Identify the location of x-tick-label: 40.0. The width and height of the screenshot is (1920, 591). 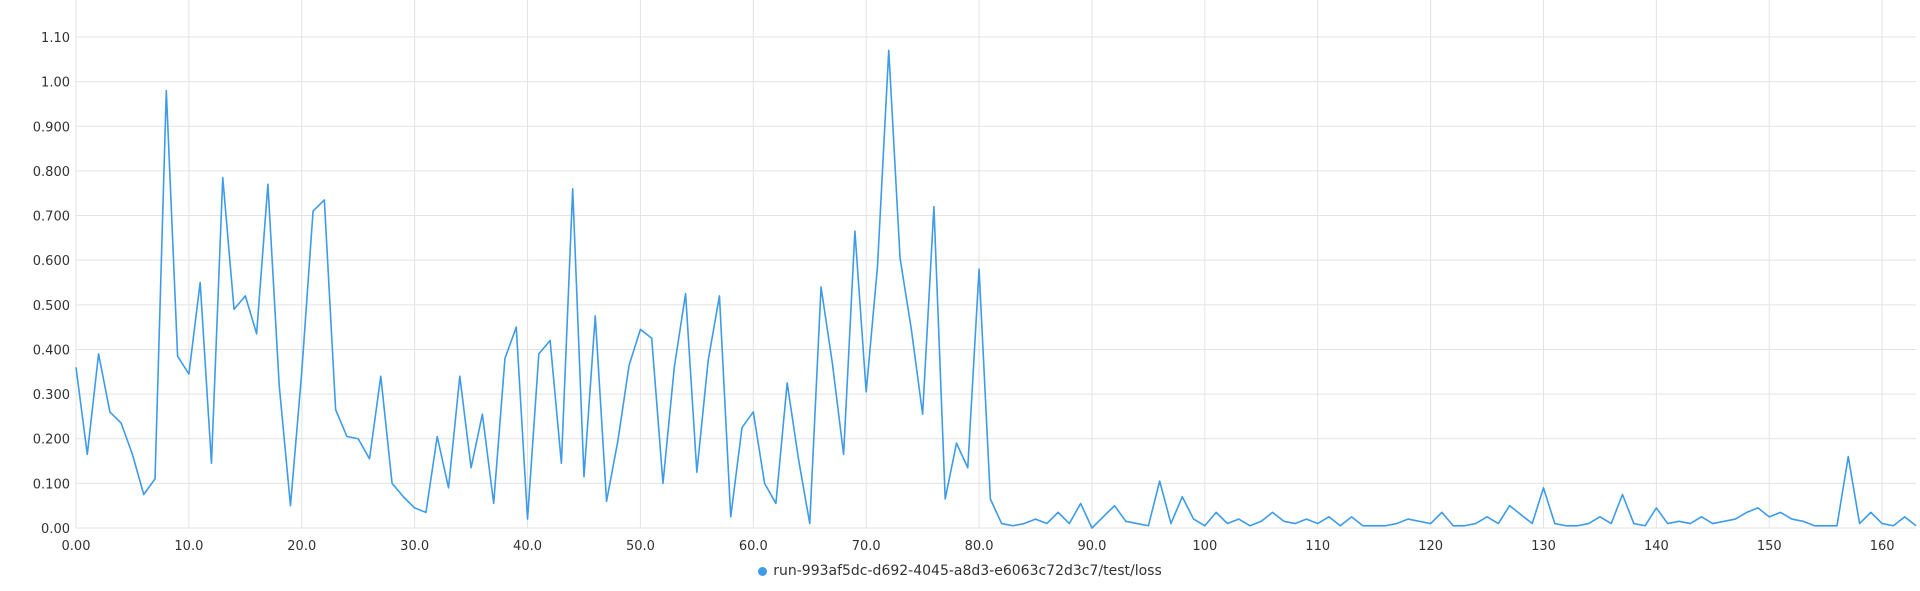
(527, 546).